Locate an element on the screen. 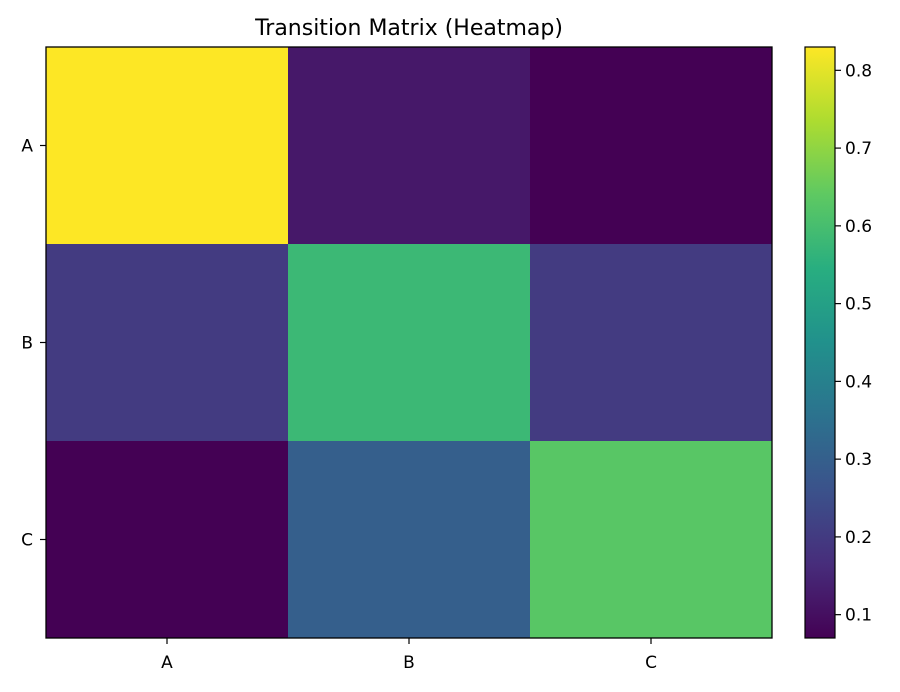 The image size is (900, 692). x-tick-label: A is located at coordinates (167, 663).